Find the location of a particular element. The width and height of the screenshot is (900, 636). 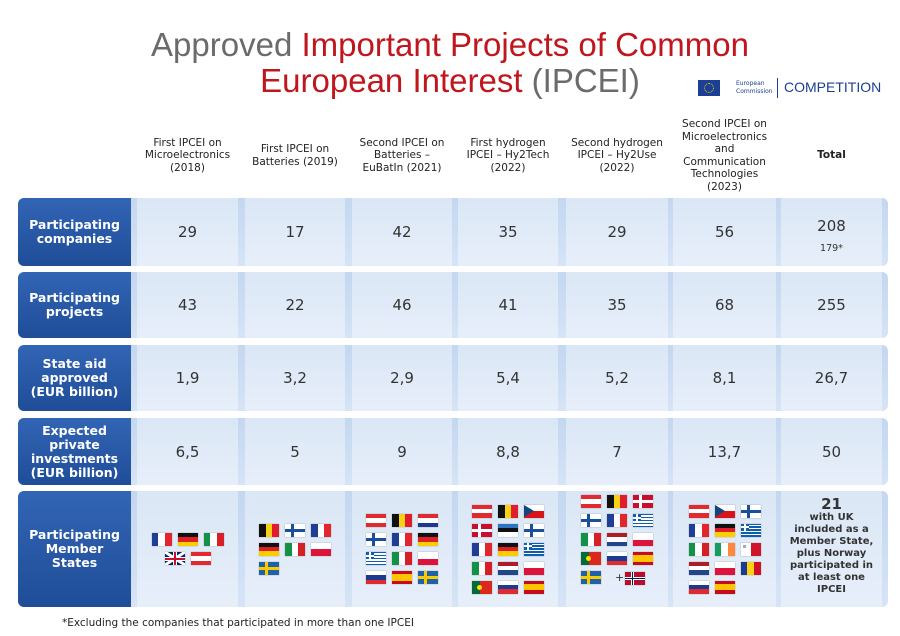

logo-divider is located at coordinates (777, 88).